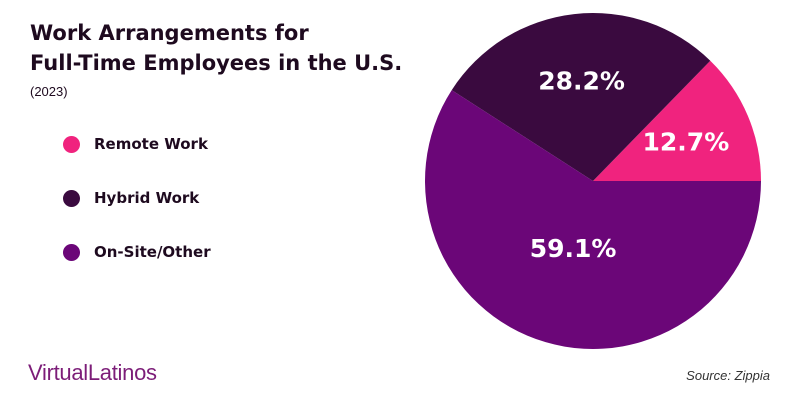 The image size is (800, 400). I want to click on pie-label-on-site-other: 59.1%, so click(573, 248).